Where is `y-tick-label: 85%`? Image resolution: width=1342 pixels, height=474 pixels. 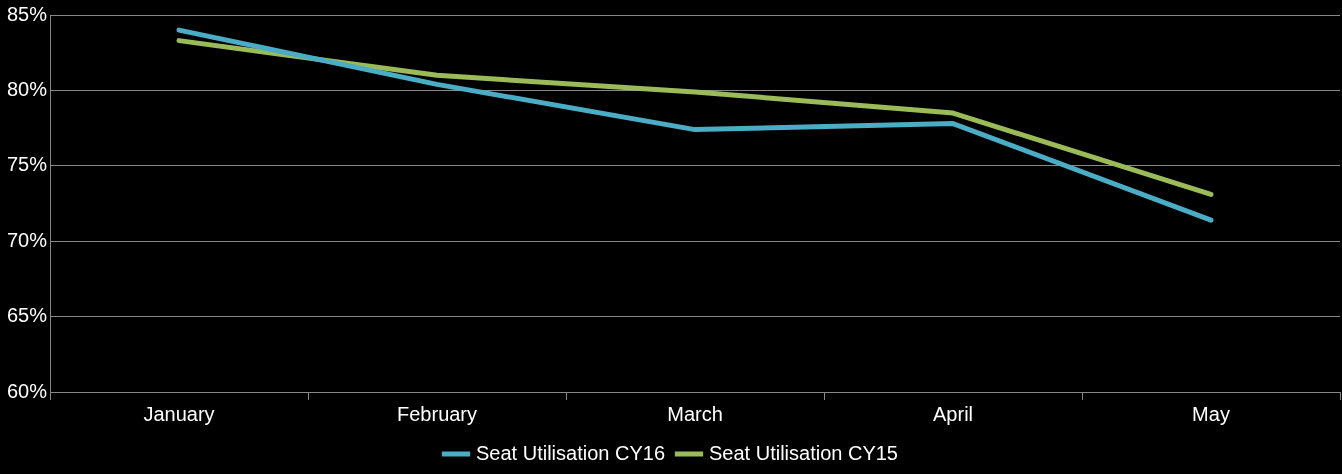 y-tick-label: 85% is located at coordinates (27, 13).